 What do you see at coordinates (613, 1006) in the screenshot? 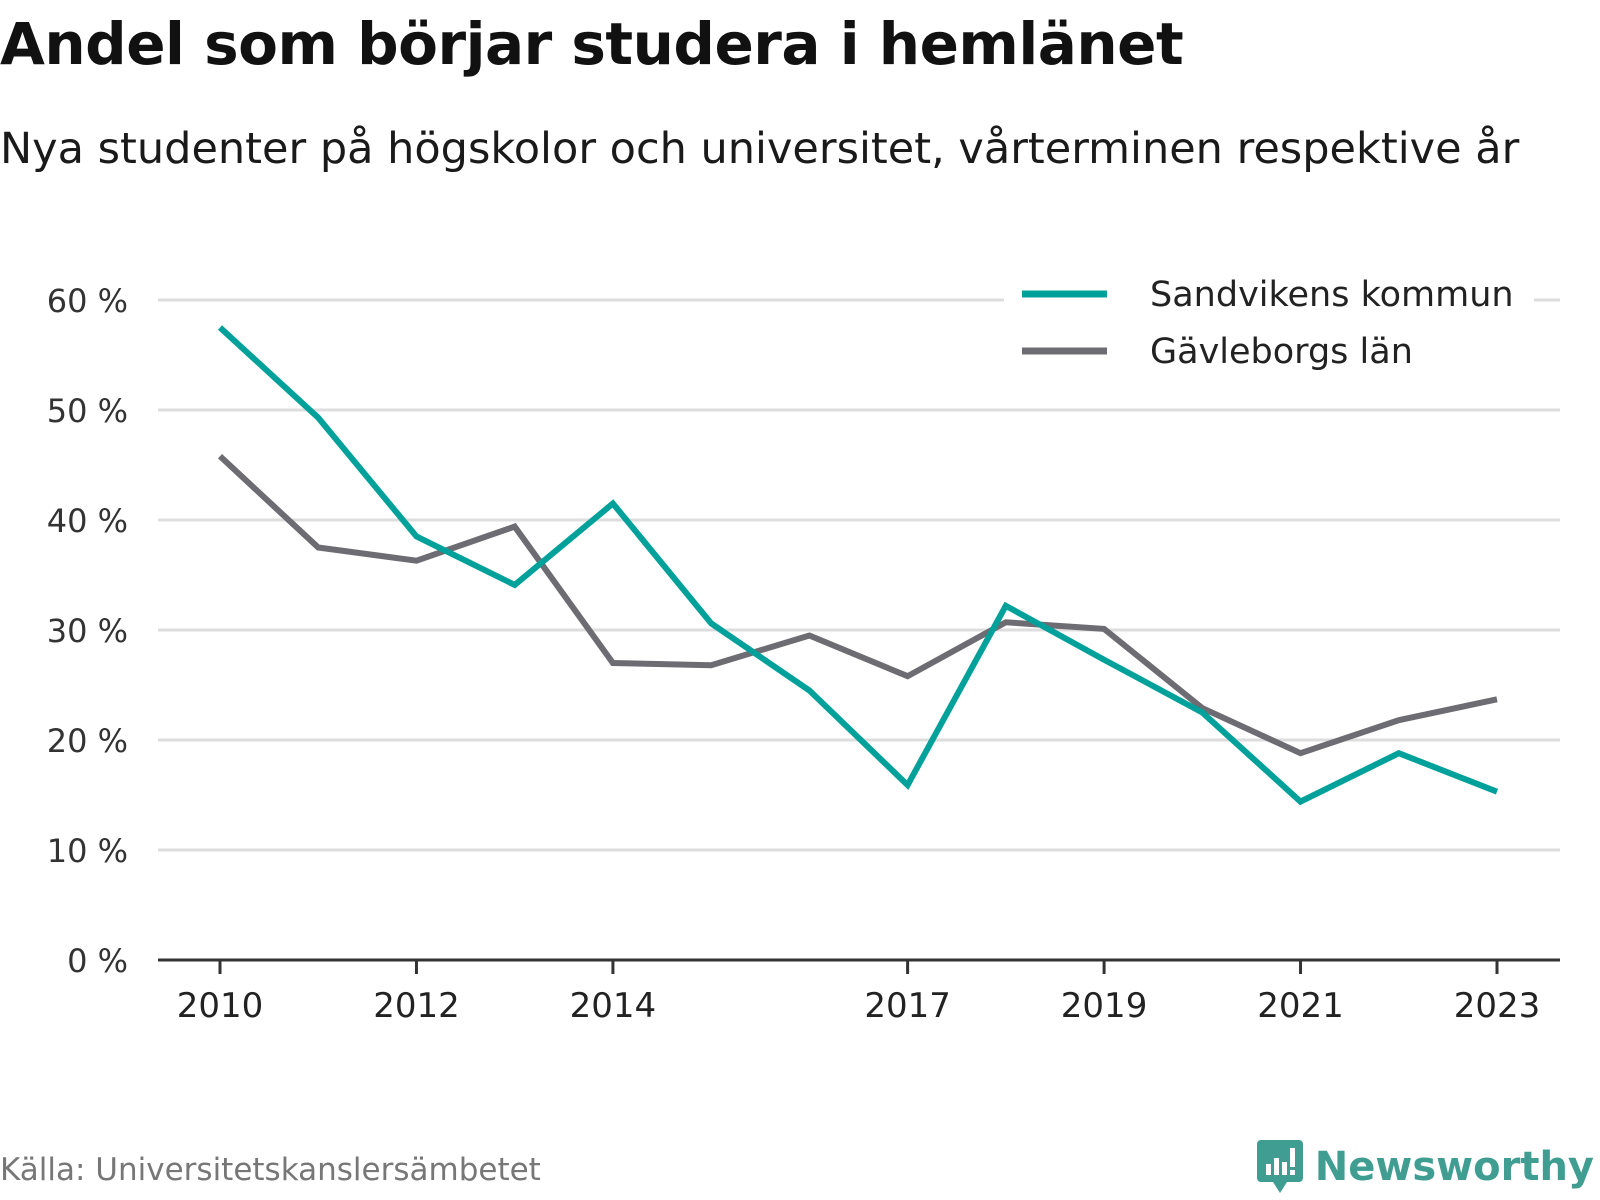
I see `x-tick-label: 2014` at bounding box center [613, 1006].